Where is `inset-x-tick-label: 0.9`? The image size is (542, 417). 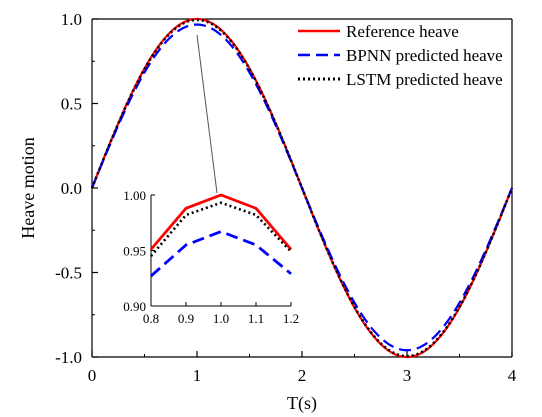
inset-x-tick-label: 0.9 is located at coordinates (186, 318).